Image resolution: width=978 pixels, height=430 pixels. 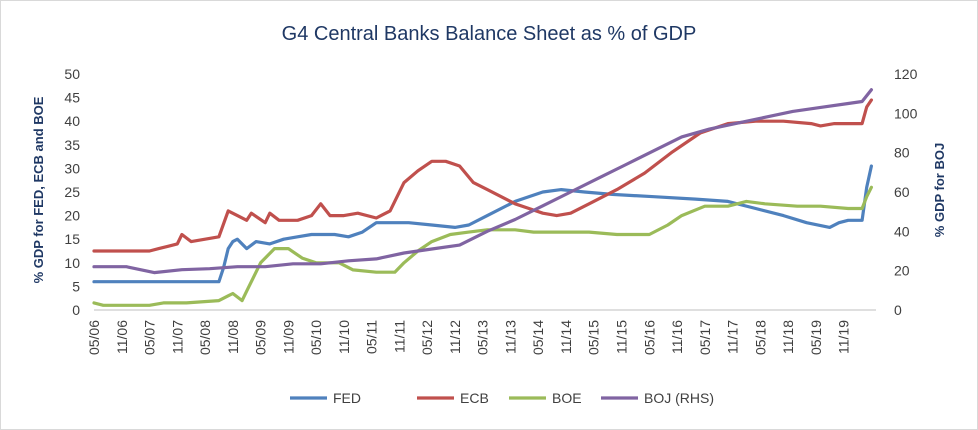 What do you see at coordinates (502, 398) in the screenshot?
I see `legend: FED ECB BOE BOJ (RHS)` at bounding box center [502, 398].